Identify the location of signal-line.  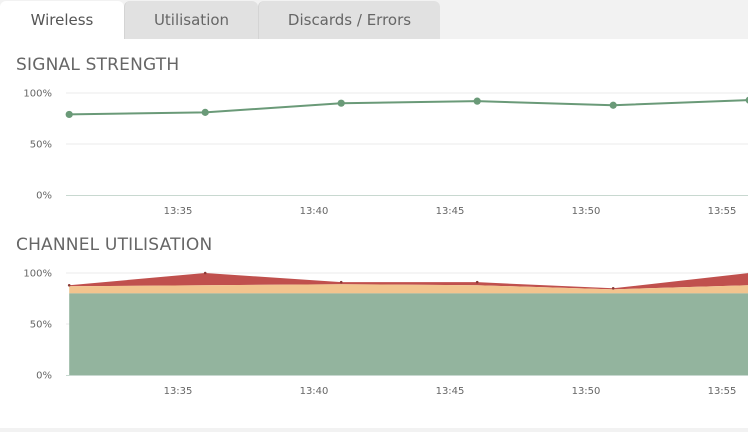
(408, 107).